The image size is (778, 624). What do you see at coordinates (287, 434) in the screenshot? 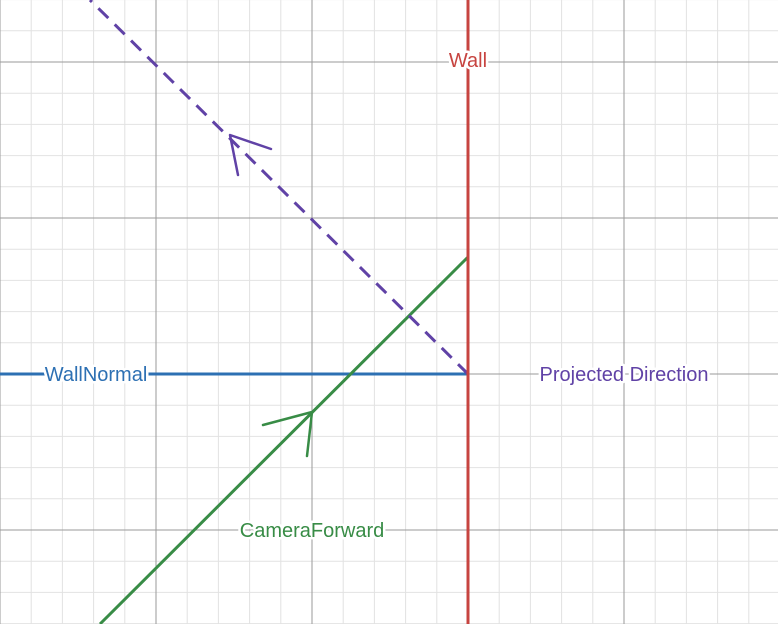
I see `camera-forward-arrow-icon` at bounding box center [287, 434].